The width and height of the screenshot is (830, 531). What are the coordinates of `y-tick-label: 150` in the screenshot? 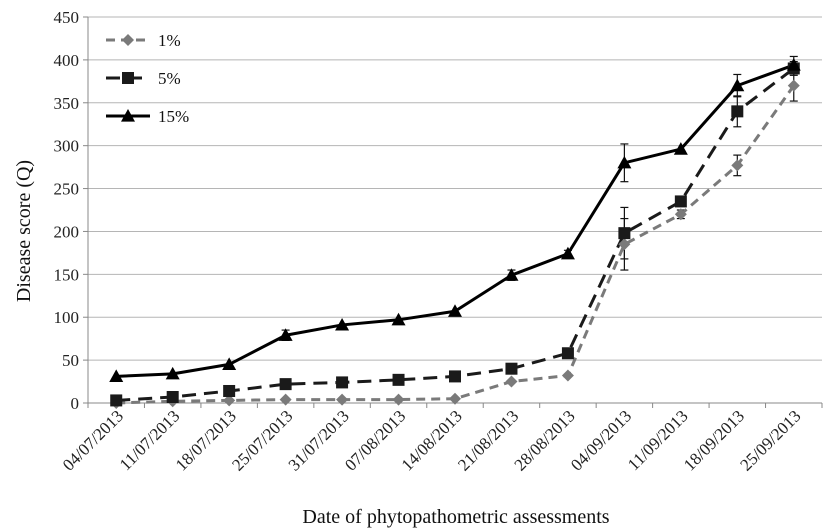 It's located at (67, 274).